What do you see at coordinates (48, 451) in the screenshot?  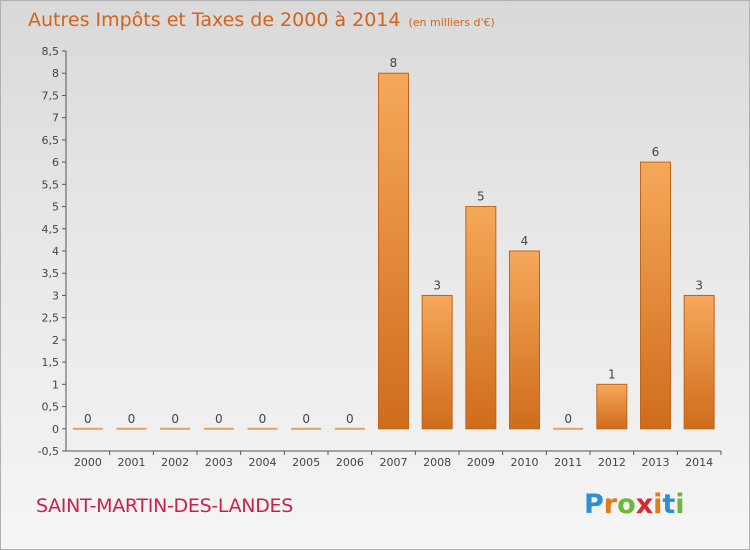 I see `y-tick-label: -0,5` at bounding box center [48, 451].